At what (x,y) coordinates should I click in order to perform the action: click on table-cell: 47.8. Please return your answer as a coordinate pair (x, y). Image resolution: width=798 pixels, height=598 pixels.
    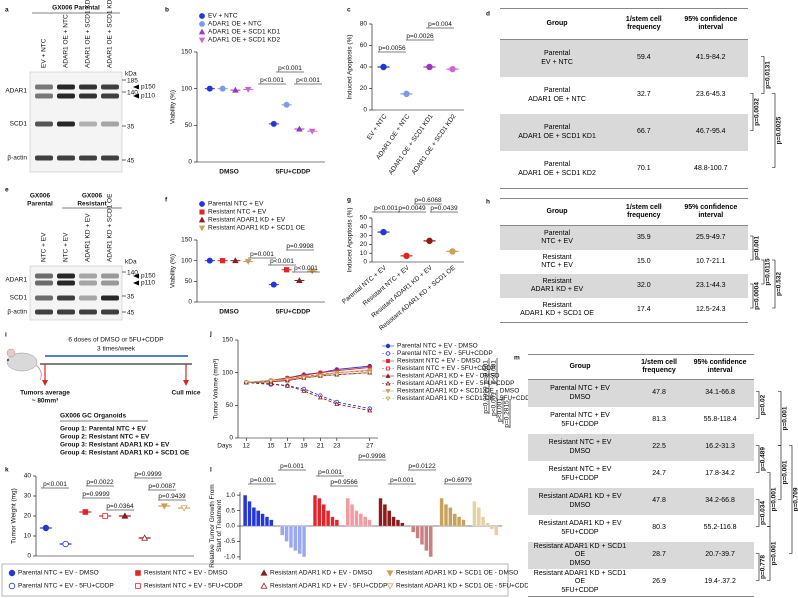
    Looking at the image, I should click on (659, 501).